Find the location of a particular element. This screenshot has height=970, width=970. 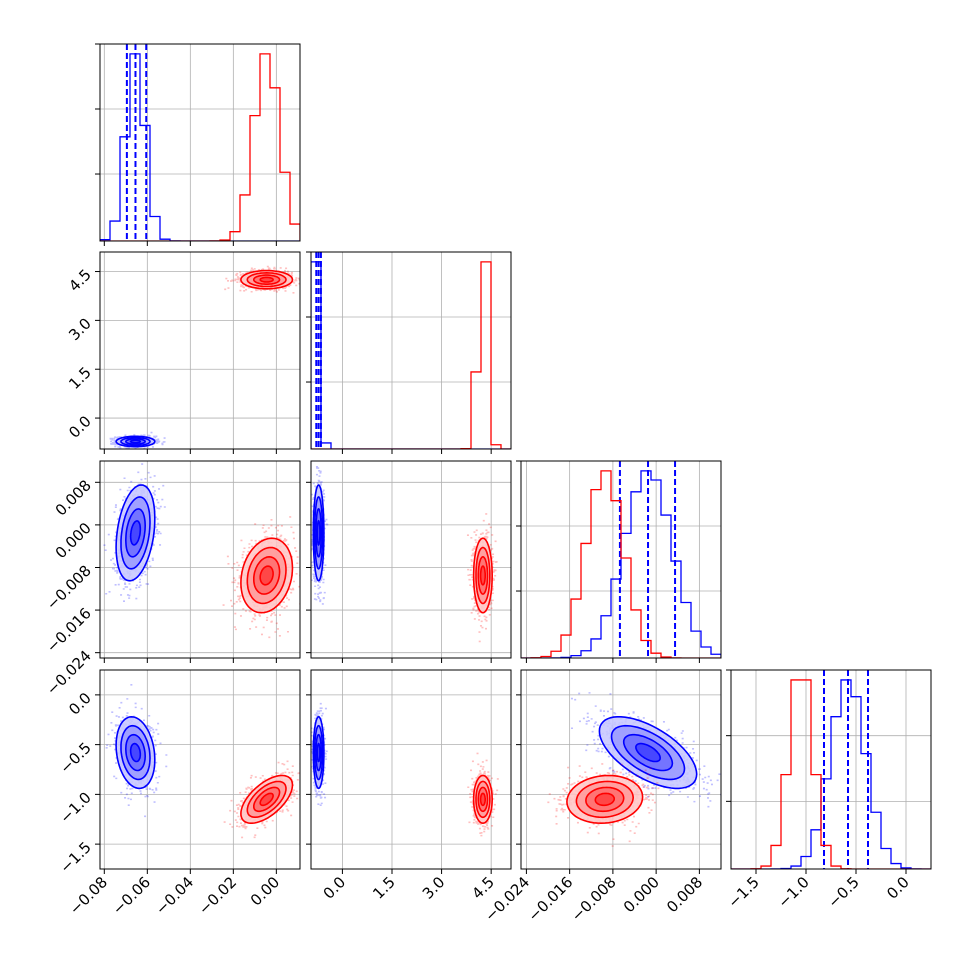

y-tick-label: −0.008 is located at coordinates (69, 588).